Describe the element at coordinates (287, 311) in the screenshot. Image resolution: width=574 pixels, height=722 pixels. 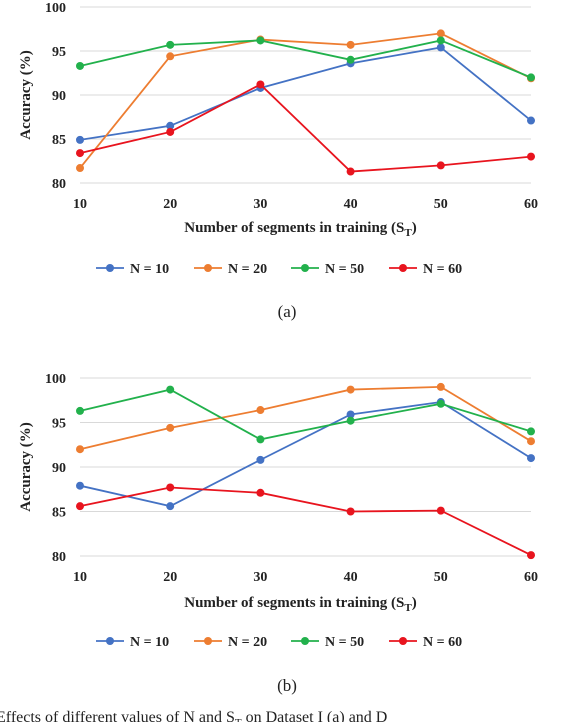
I see `panel-label: (a)` at that location.